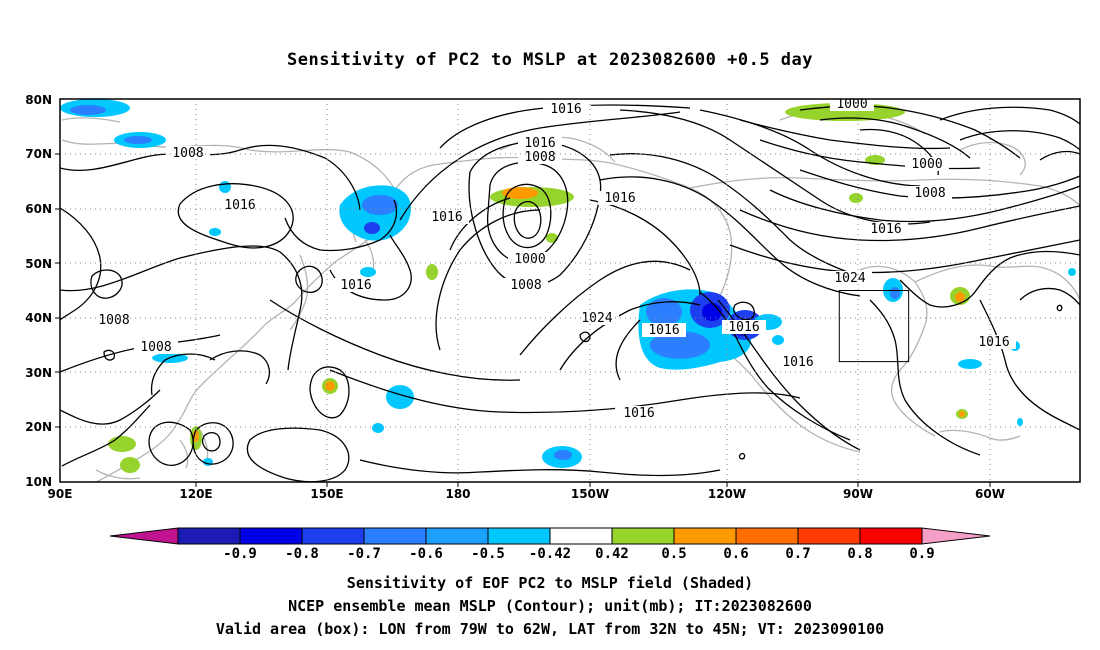 This screenshot has width=1100, height=650. I want to click on colorbar, so click(550, 536).